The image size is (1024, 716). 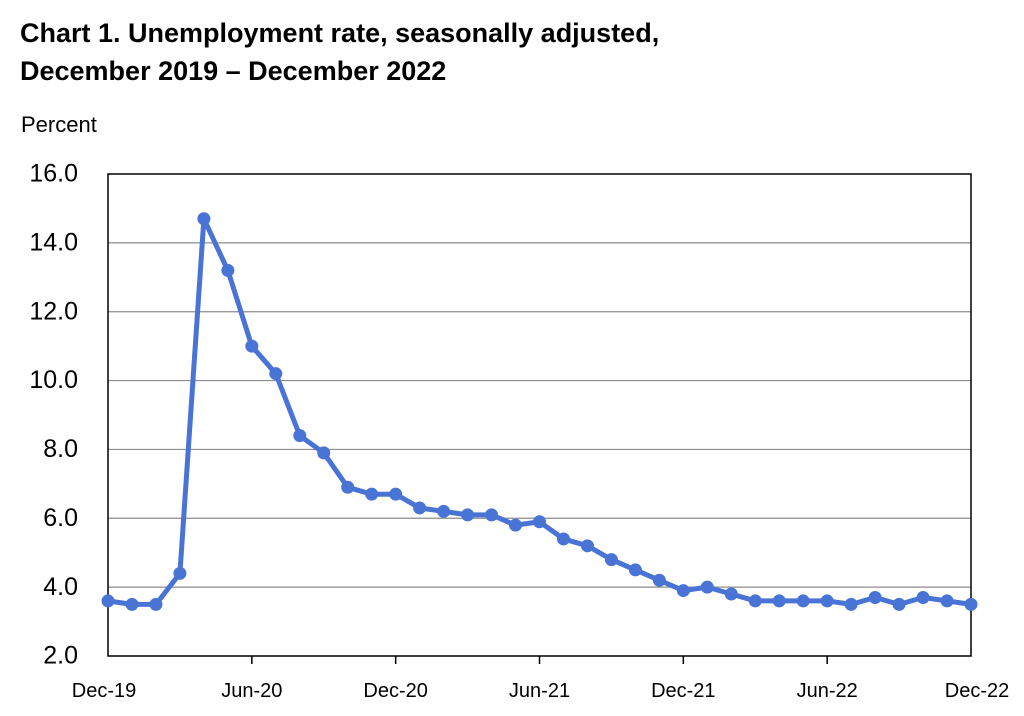 What do you see at coordinates (60, 449) in the screenshot?
I see `y-tick-label: 8.0` at bounding box center [60, 449].